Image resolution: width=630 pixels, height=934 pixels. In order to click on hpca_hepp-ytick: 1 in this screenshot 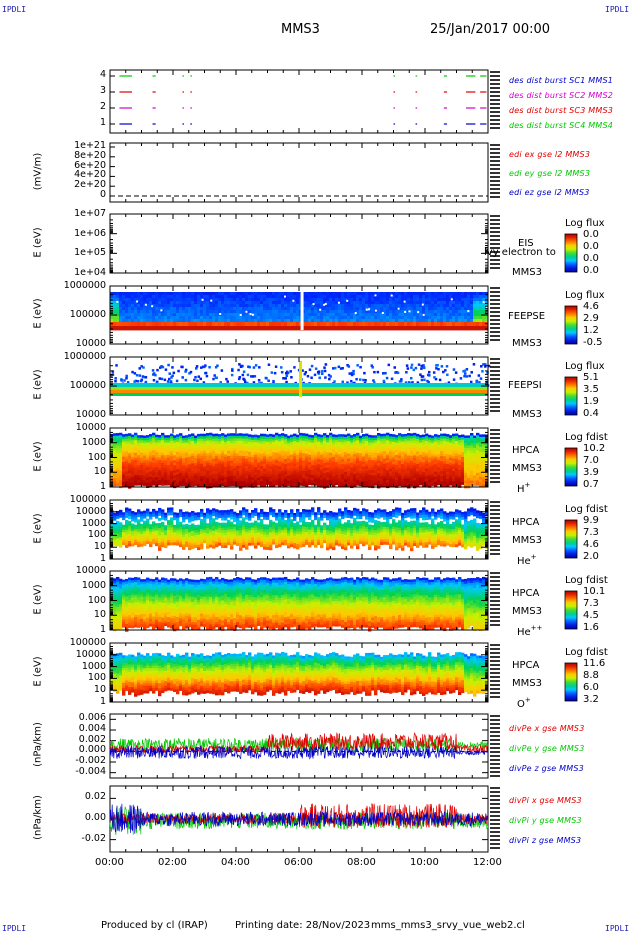, I will do `click(102, 629)`.